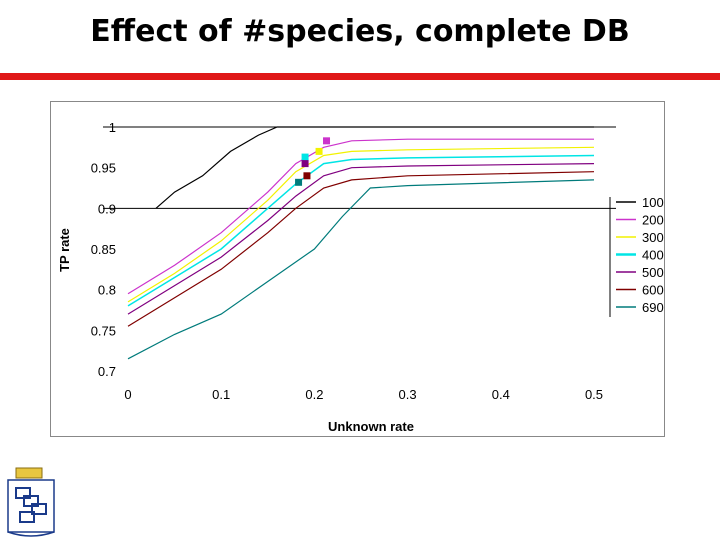 This screenshot has height=543, width=720. What do you see at coordinates (314, 394) in the screenshot?
I see `x-tick-label: 0.2` at bounding box center [314, 394].